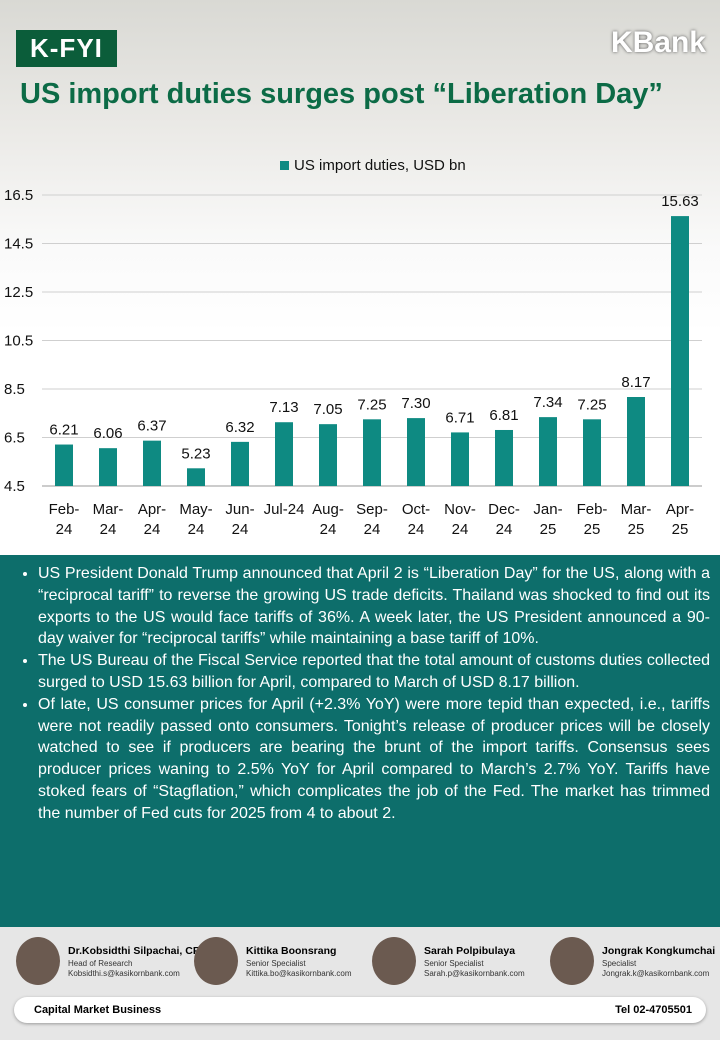 The image size is (720, 1040). Describe the element at coordinates (18, 195) in the screenshot. I see `y-tick-label: 16.5` at that location.